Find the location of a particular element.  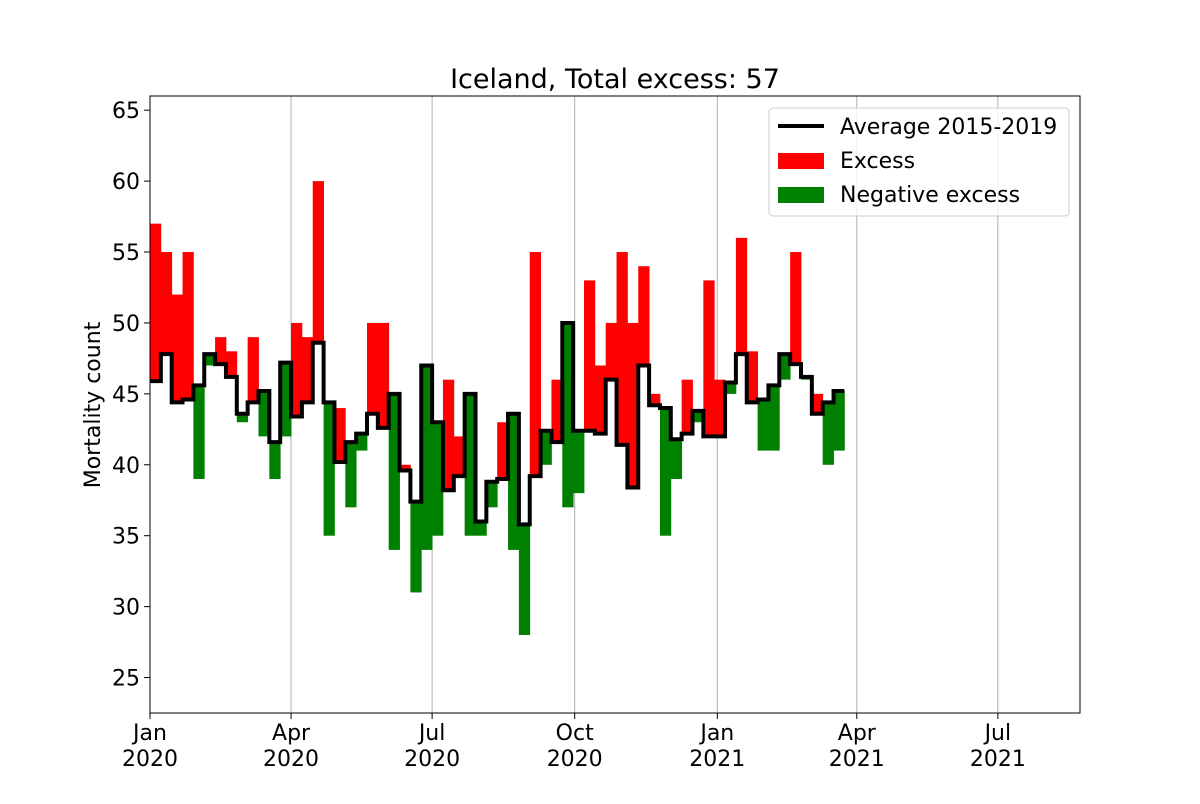

y-tick-label: 45 is located at coordinates (126, 395).